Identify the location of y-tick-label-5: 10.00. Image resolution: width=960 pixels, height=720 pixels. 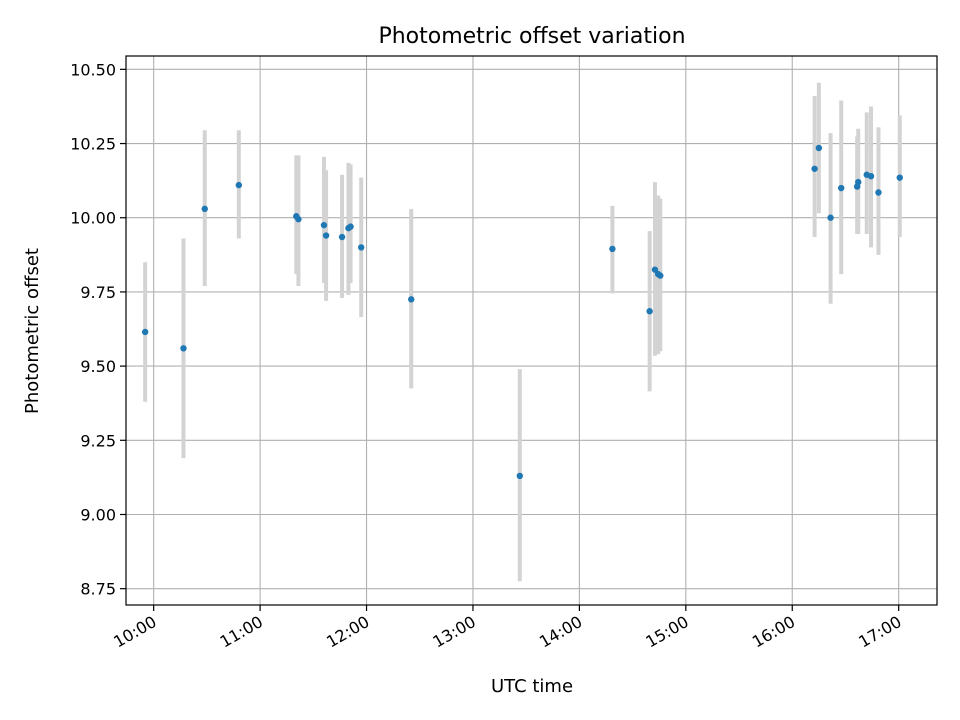
(93, 218).